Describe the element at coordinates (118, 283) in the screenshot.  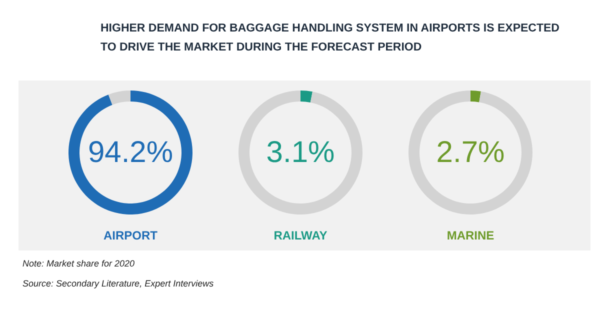
I see `source-note: Source: Secondary Literature, Expert Interviews` at that location.